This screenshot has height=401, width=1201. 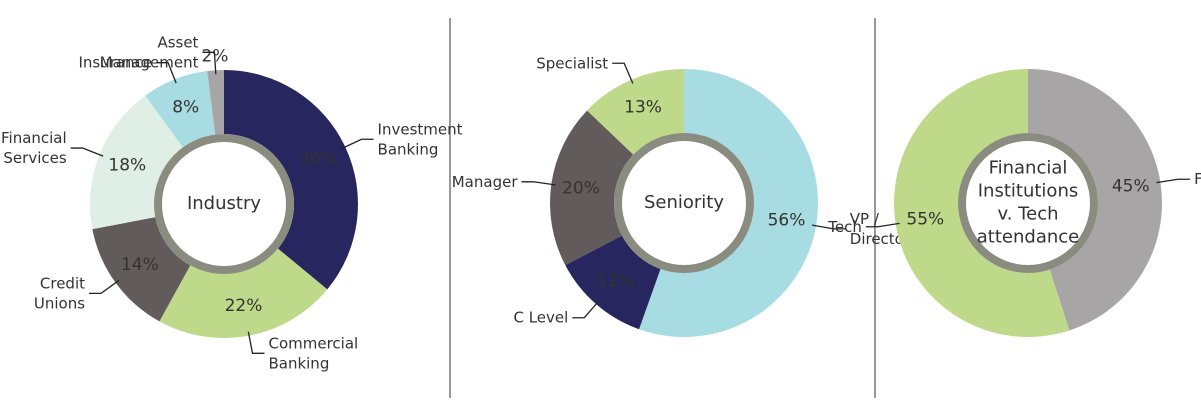 What do you see at coordinates (581, 188) in the screenshot?
I see `value-label: 20%` at bounding box center [581, 188].